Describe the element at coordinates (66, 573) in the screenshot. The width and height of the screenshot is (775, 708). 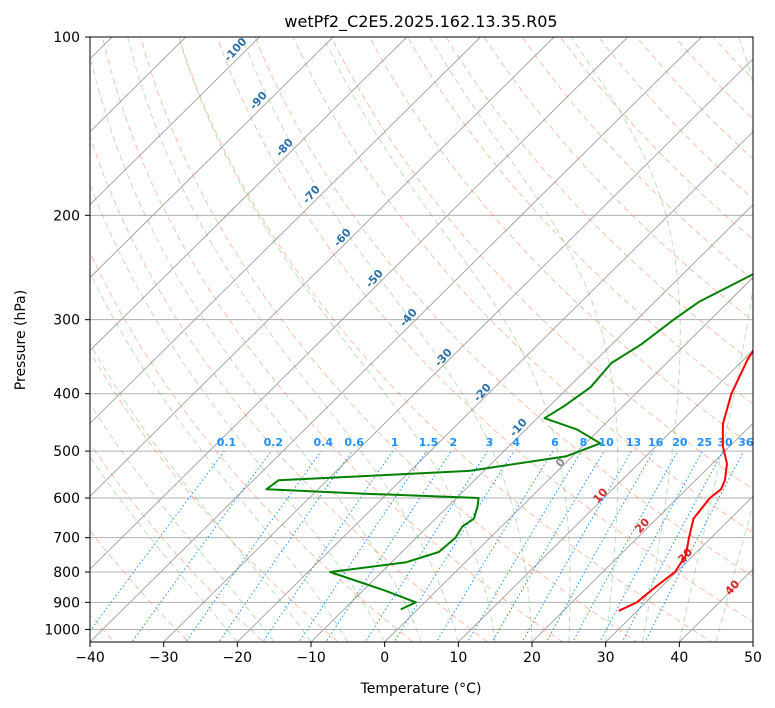
I see `y-tick-label: 800` at that location.